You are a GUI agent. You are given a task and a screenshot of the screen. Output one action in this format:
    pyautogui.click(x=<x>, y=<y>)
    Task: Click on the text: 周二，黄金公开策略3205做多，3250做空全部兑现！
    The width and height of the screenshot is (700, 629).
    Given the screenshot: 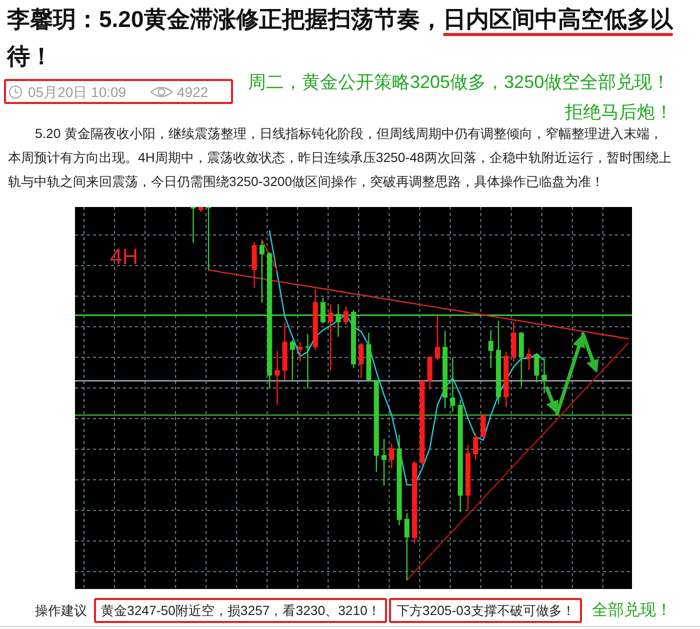 What is the action you would take?
    pyautogui.click(x=459, y=82)
    